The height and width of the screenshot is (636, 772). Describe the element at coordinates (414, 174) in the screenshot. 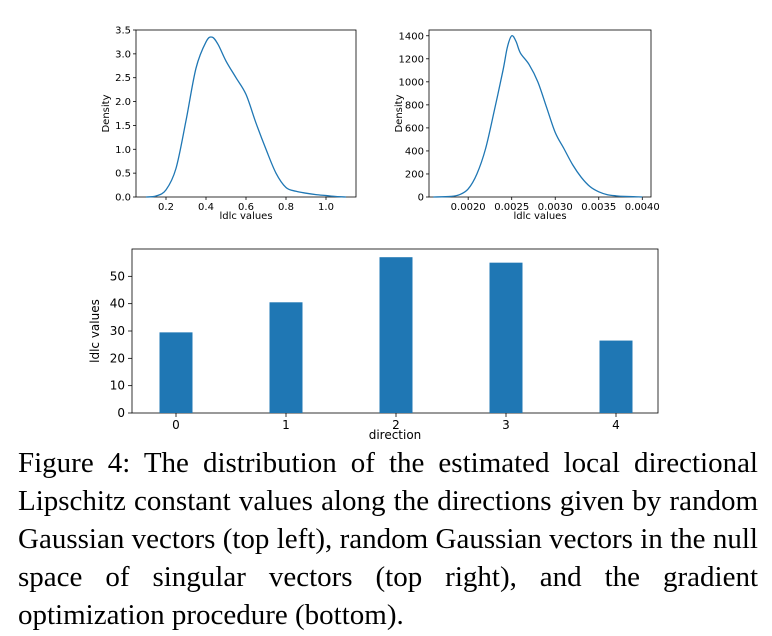

I see `y-tick-label: 200` at that location.